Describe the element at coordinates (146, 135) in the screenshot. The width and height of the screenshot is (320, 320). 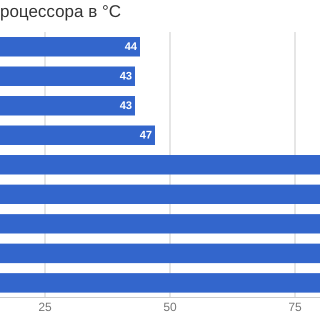
I see `data-label: 47` at that location.